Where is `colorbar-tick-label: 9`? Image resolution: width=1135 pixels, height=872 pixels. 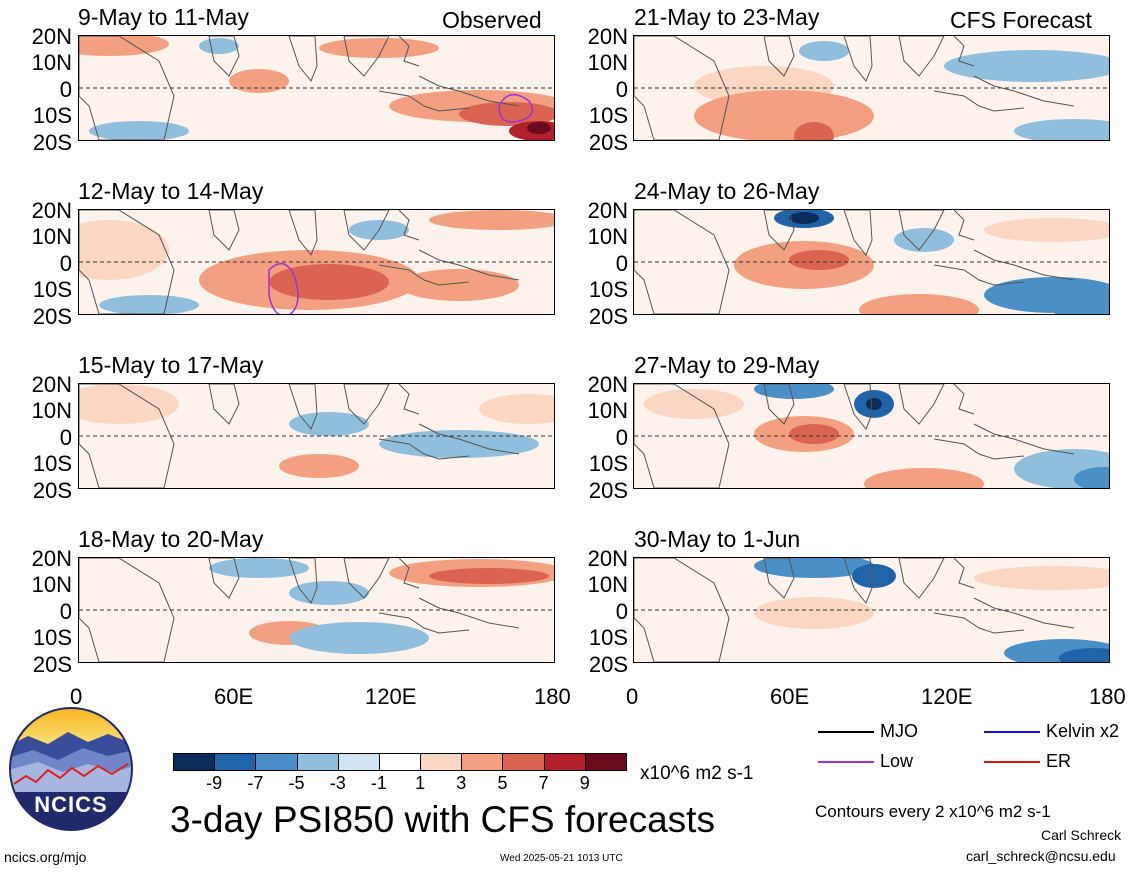
colorbar-tick-label: 9 is located at coordinates (584, 783).